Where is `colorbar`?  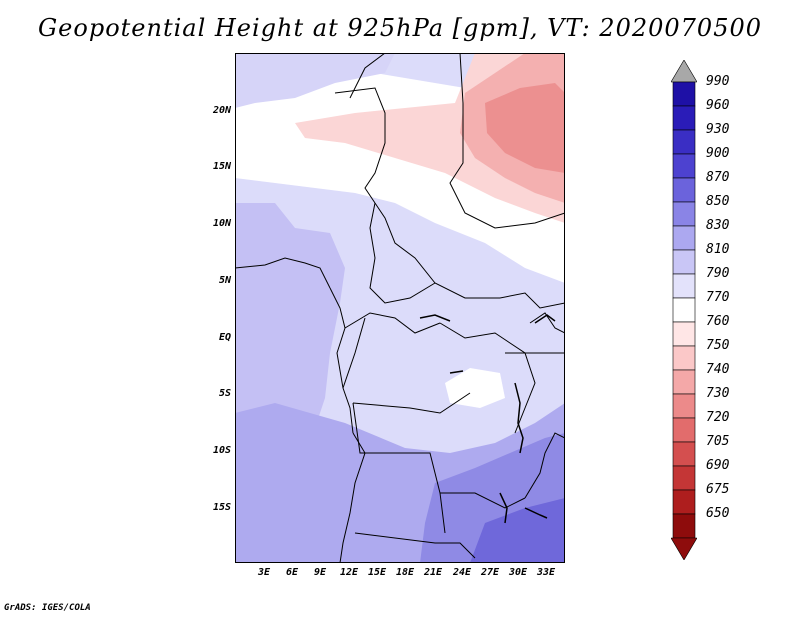
colorbar is located at coordinates (684, 310).